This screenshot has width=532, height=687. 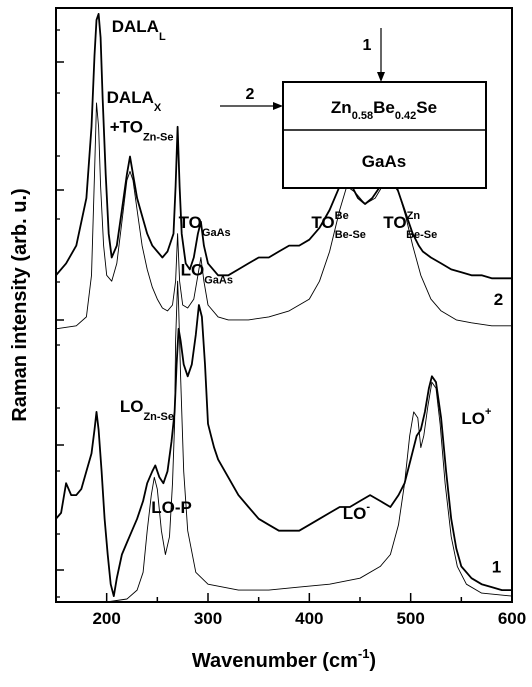 I want to click on x-tick-label: 500, so click(x=410, y=618).